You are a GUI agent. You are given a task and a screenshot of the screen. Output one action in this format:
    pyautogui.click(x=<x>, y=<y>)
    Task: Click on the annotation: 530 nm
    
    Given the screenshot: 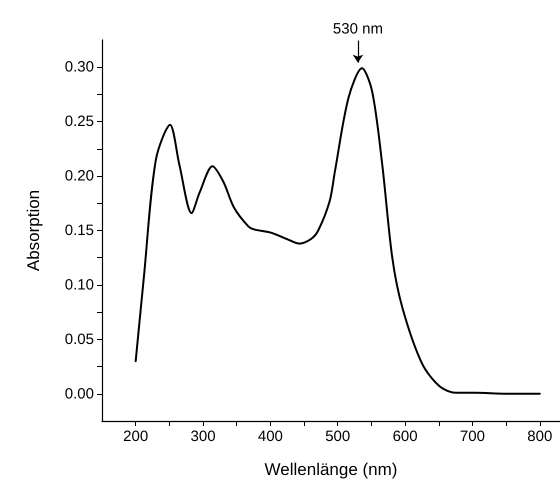 What is the action you would take?
    pyautogui.click(x=357, y=29)
    